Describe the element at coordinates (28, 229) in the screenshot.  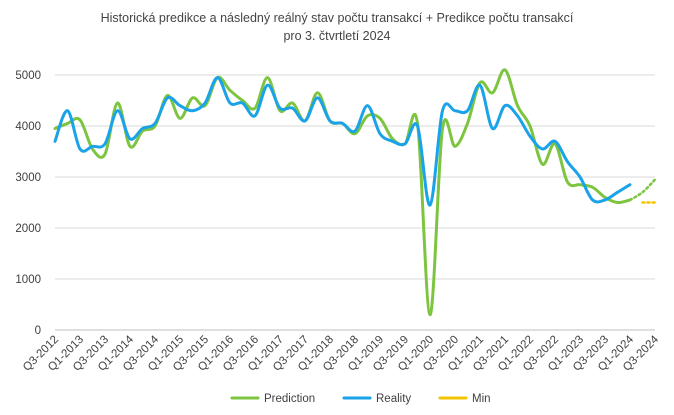
I see `y-tick-label: 2000` at that location.